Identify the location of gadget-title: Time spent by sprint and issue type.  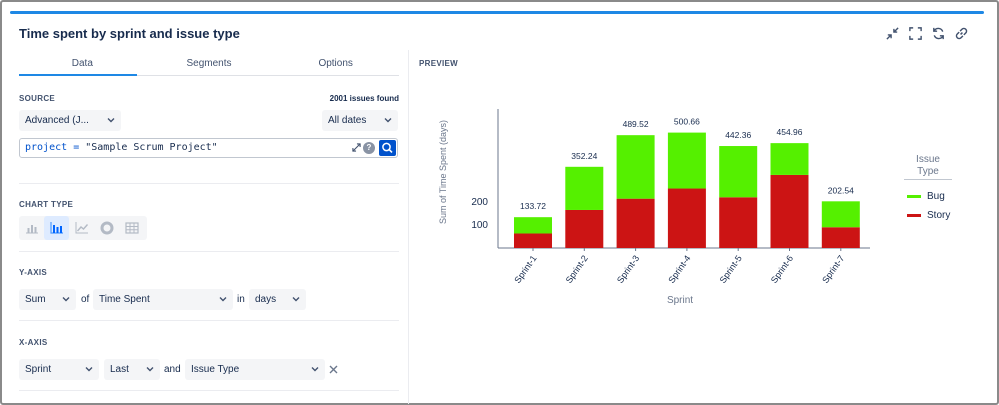
(129, 33).